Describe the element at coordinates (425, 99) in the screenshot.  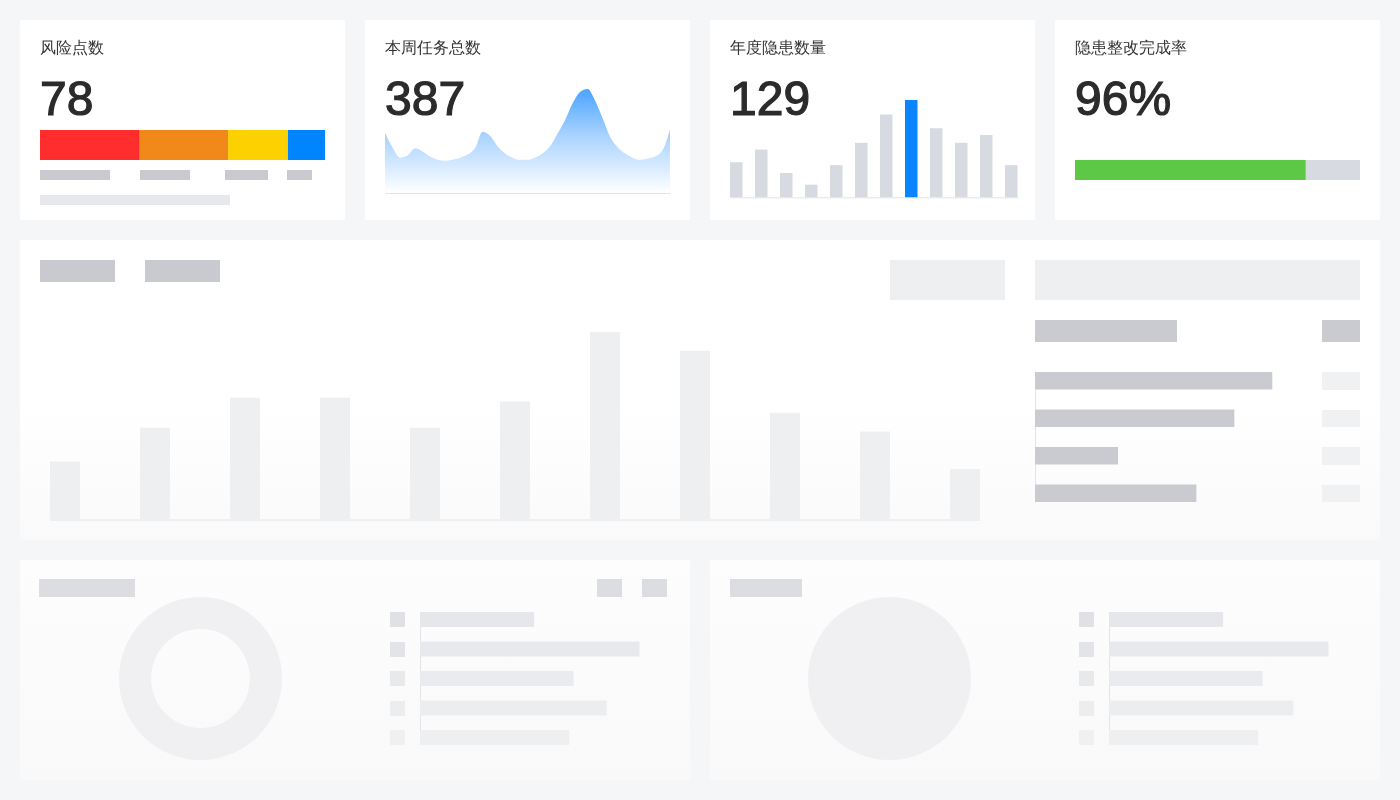
I see `text: 387` at that location.